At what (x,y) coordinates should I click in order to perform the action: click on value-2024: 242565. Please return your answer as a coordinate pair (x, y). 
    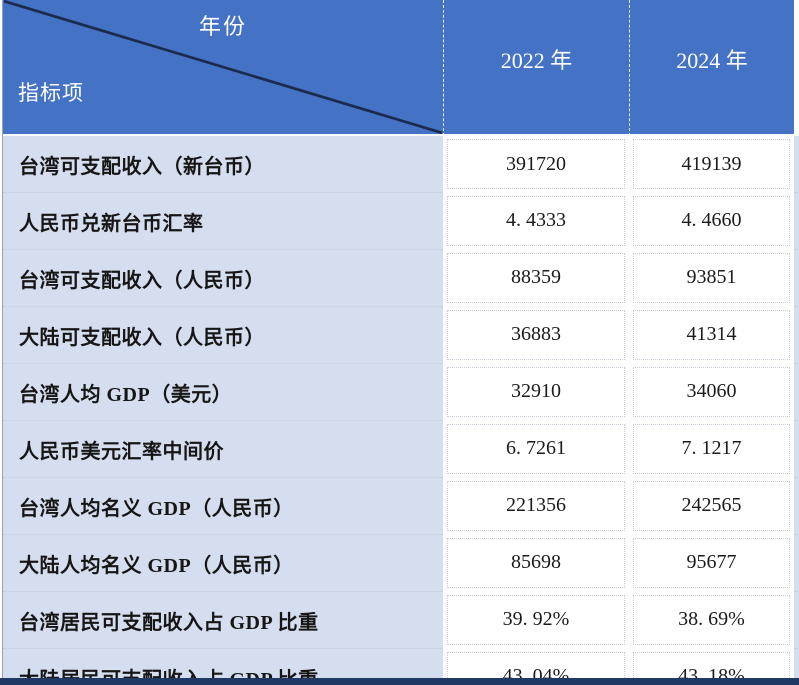
    Looking at the image, I should click on (711, 505).